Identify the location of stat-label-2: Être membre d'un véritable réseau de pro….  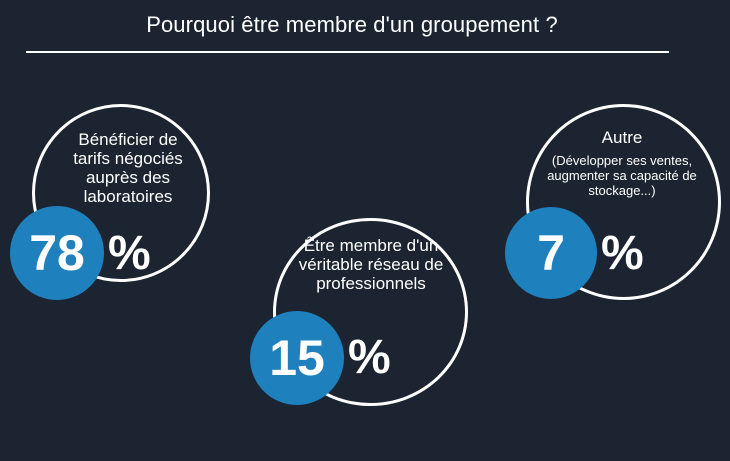
(371, 264).